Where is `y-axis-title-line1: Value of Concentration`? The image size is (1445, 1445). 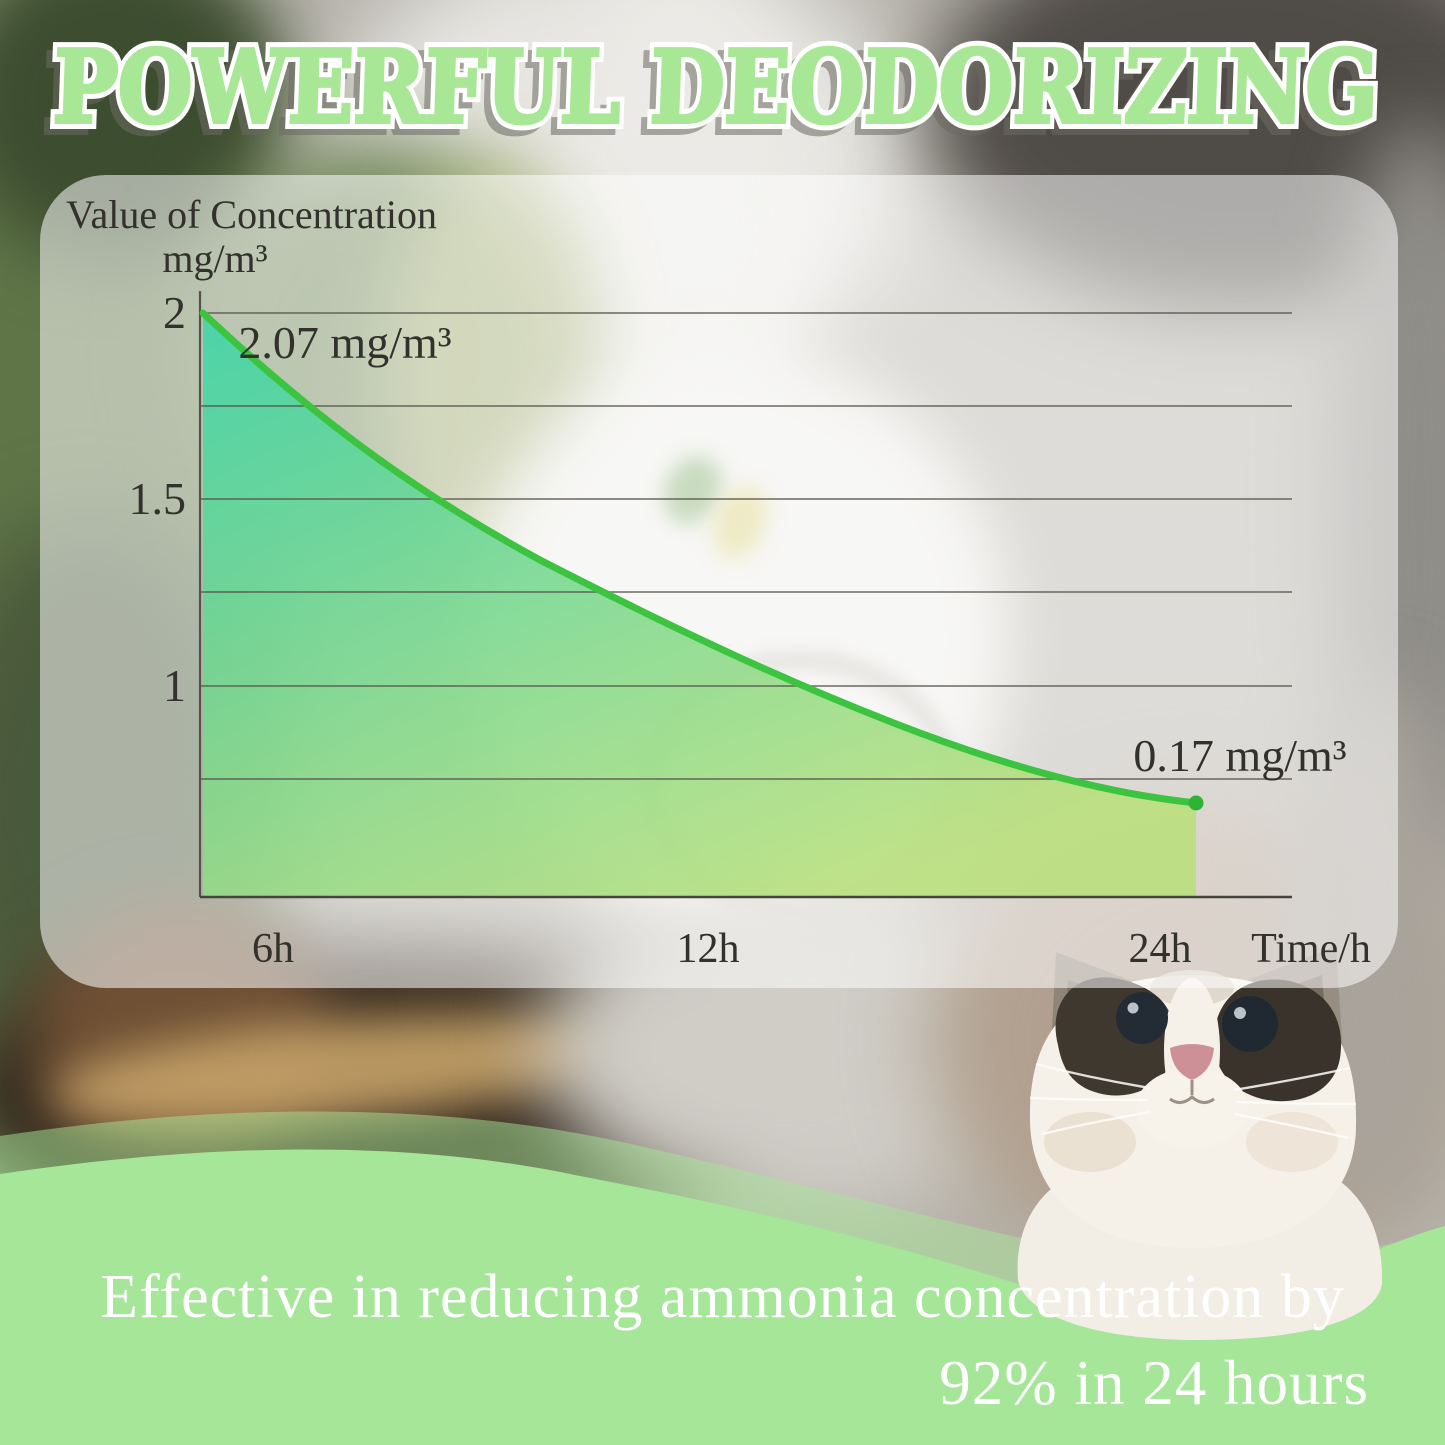 y-axis-title-line1: Value of Concentration is located at coordinates (251, 214).